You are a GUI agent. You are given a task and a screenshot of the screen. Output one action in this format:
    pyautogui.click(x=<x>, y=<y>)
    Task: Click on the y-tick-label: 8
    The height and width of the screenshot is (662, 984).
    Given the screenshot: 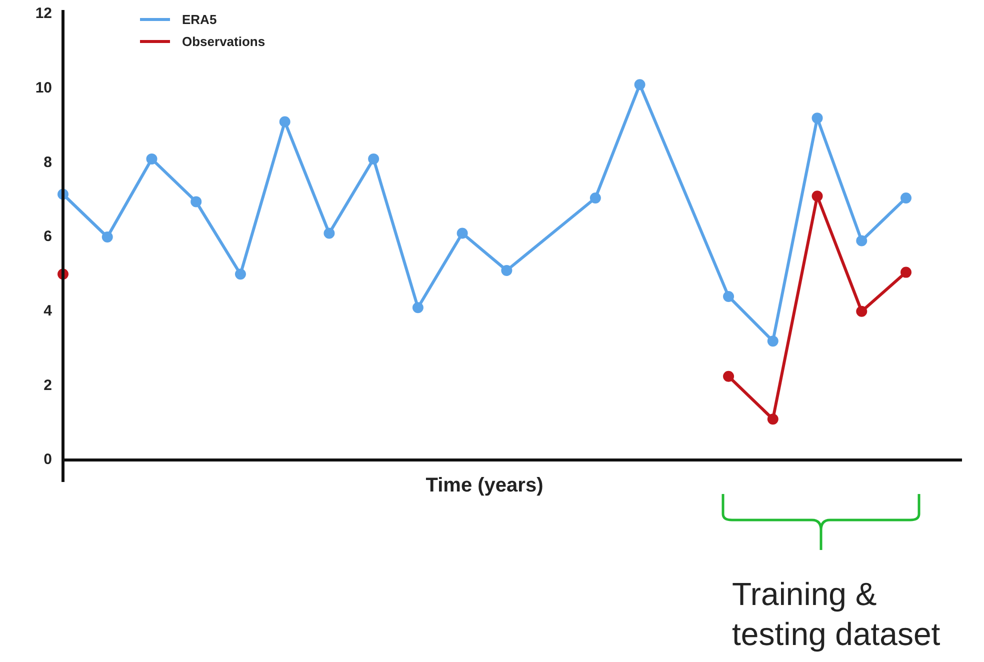 What is the action you would take?
    pyautogui.click(x=48, y=162)
    